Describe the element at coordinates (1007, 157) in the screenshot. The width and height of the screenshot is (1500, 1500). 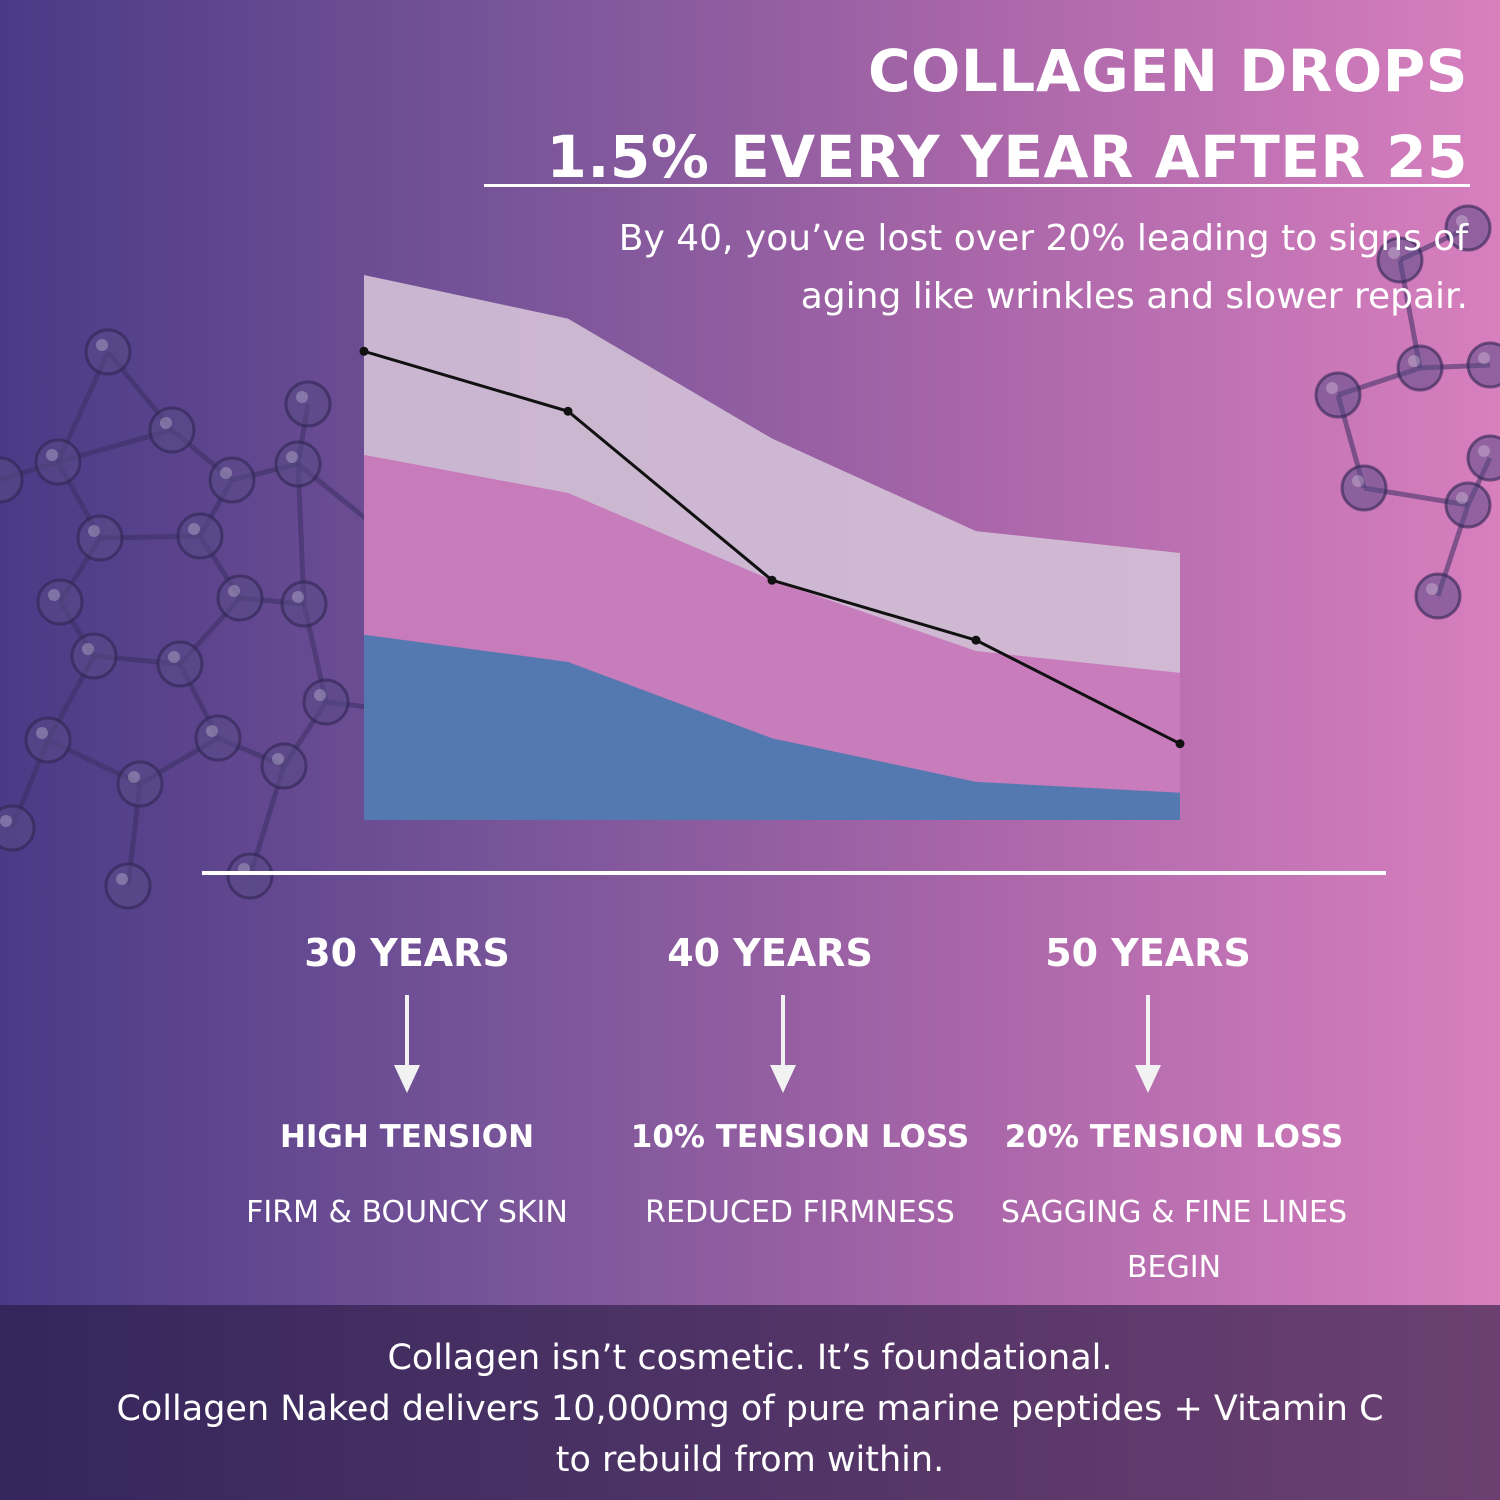
I see `headline-line-2: 1.5% EVERY YEAR AFTER 25` at that location.